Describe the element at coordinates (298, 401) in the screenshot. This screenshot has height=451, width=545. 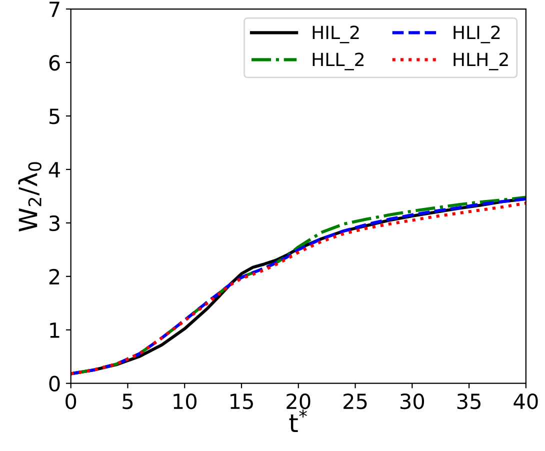
I see `x-tick-label: 20` at that location.